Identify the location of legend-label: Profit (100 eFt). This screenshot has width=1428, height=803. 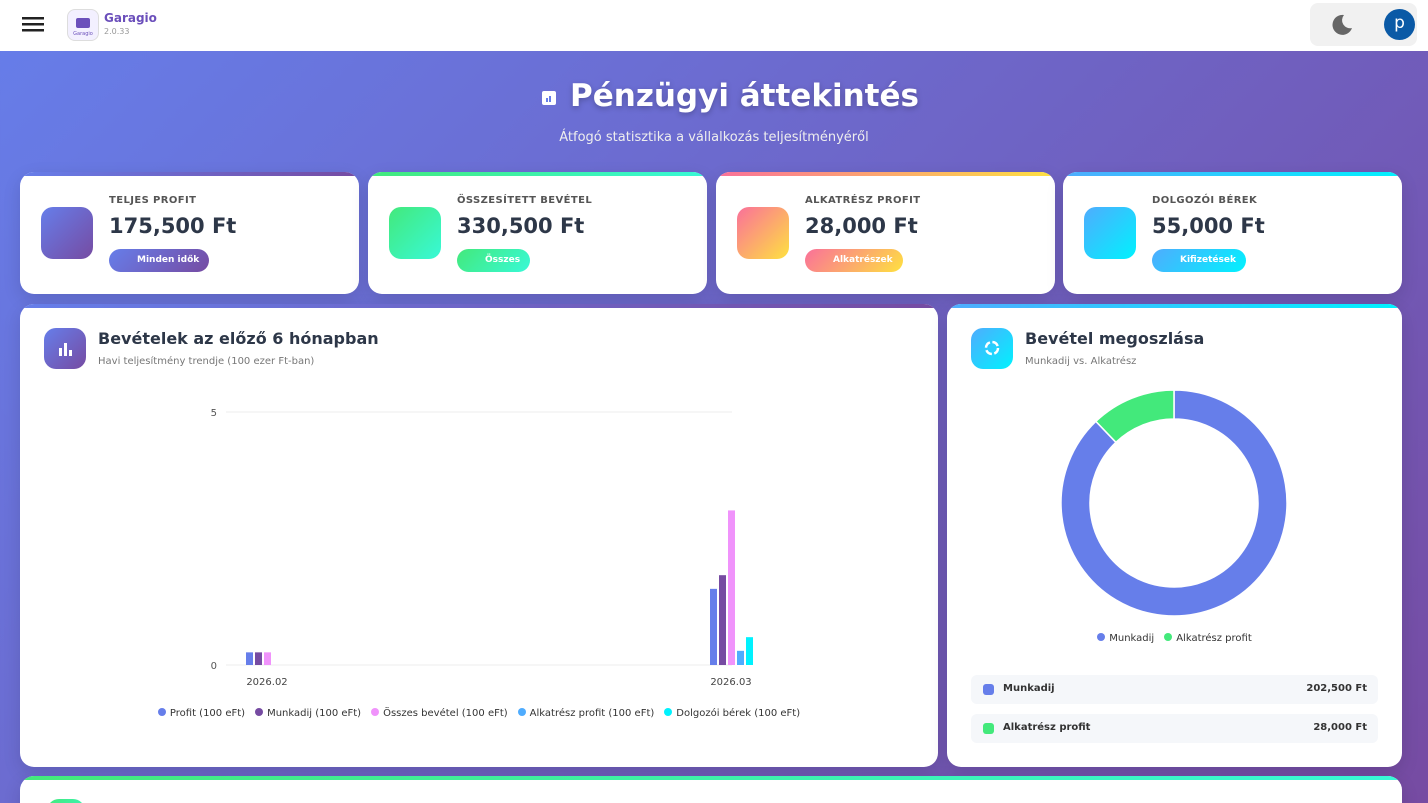
(207, 713).